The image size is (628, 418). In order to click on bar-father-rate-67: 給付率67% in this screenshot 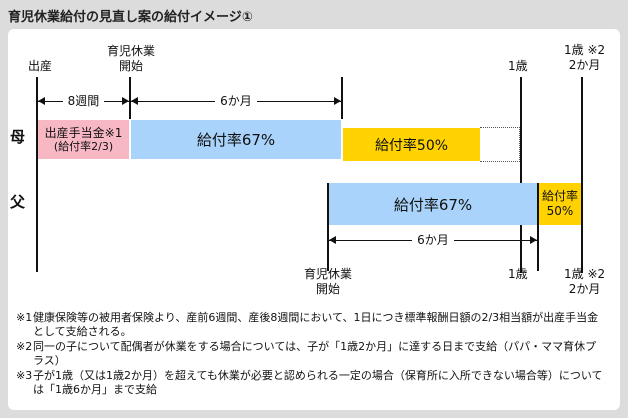, I will do `click(433, 204)`.